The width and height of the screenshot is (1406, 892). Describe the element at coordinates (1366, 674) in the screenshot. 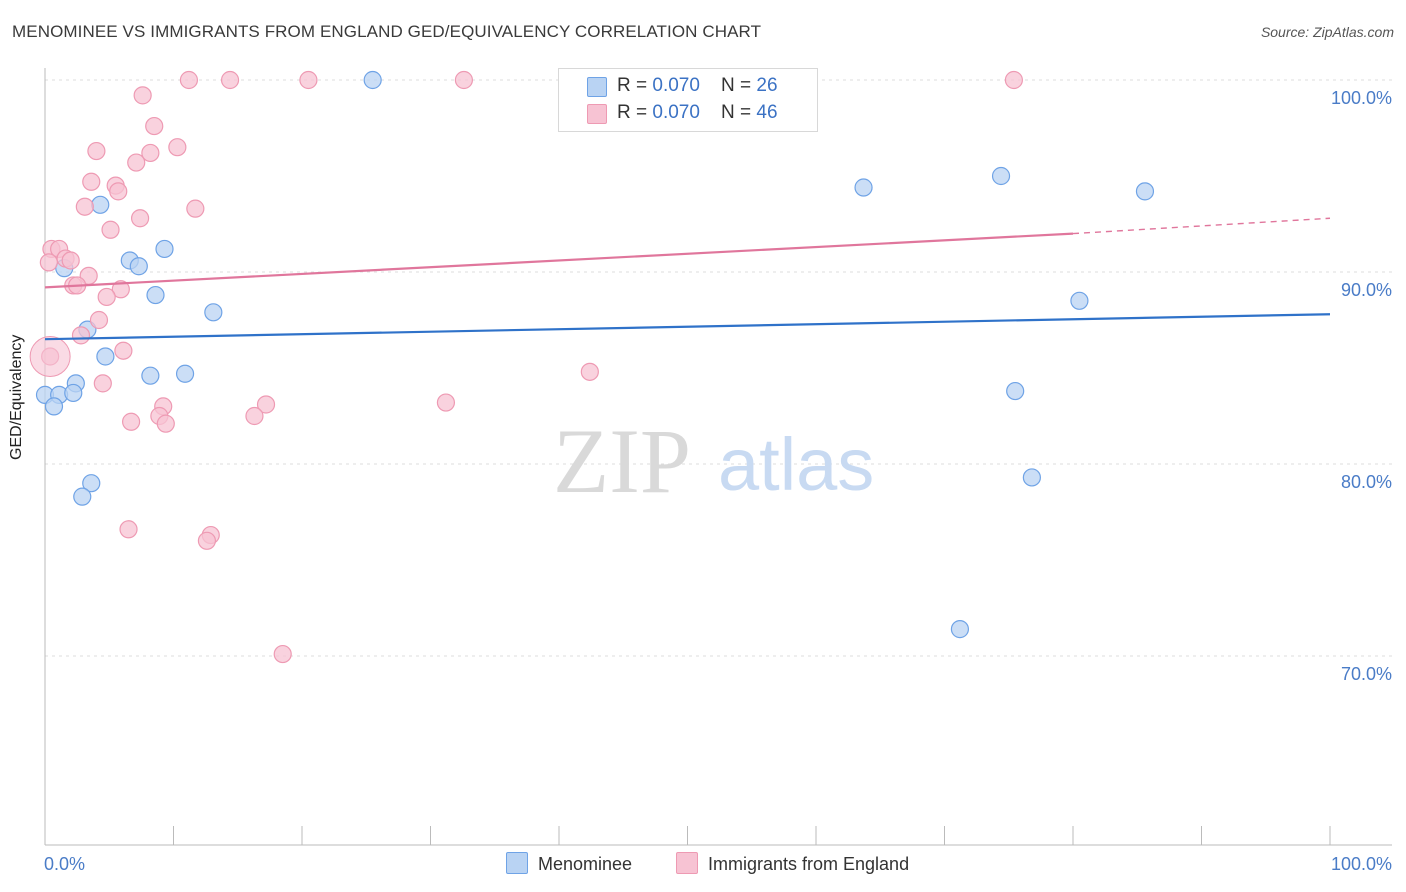

I see `y-tick-label: 70.0%` at that location.